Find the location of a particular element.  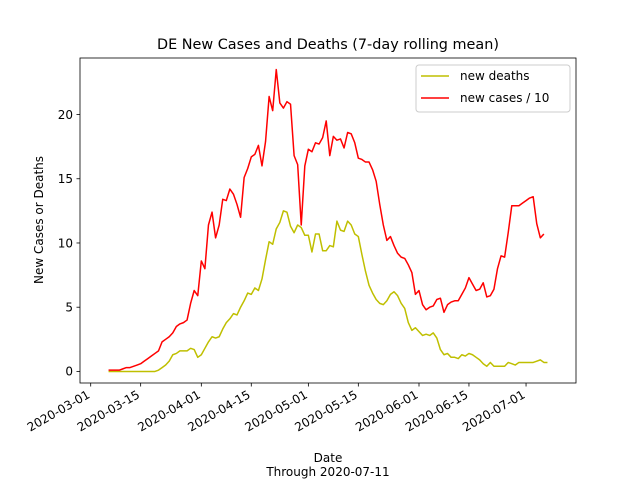

legend-box is located at coordinates (493, 88).